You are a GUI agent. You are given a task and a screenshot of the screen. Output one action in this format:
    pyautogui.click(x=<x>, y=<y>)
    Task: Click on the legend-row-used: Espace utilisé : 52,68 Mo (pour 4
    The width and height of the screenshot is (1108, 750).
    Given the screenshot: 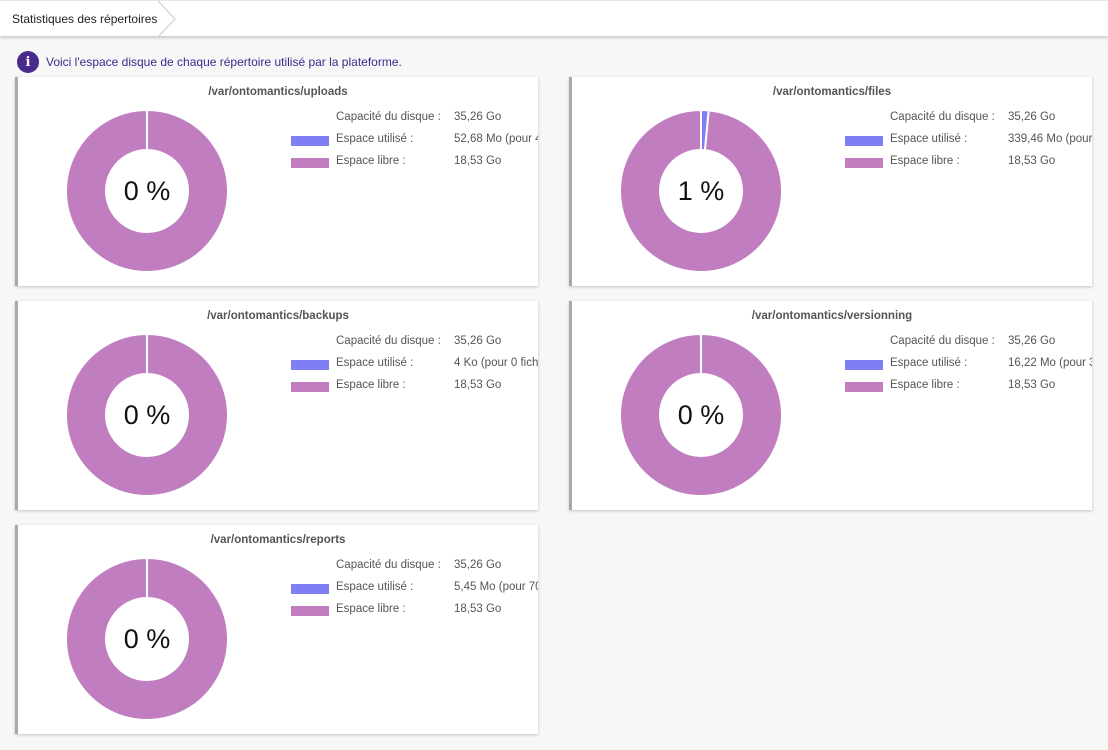 What is the action you would take?
    pyautogui.click(x=413, y=141)
    